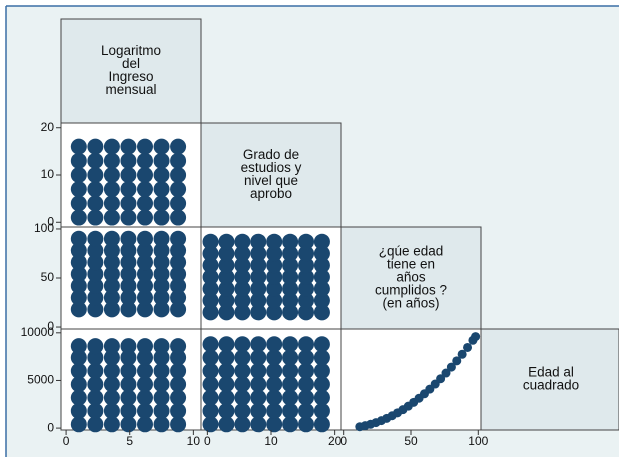 Image resolution: width=619 pixels, height=457 pixels. What do you see at coordinates (271, 180) in the screenshot?
I see `variable-label: nivel que` at bounding box center [271, 180].